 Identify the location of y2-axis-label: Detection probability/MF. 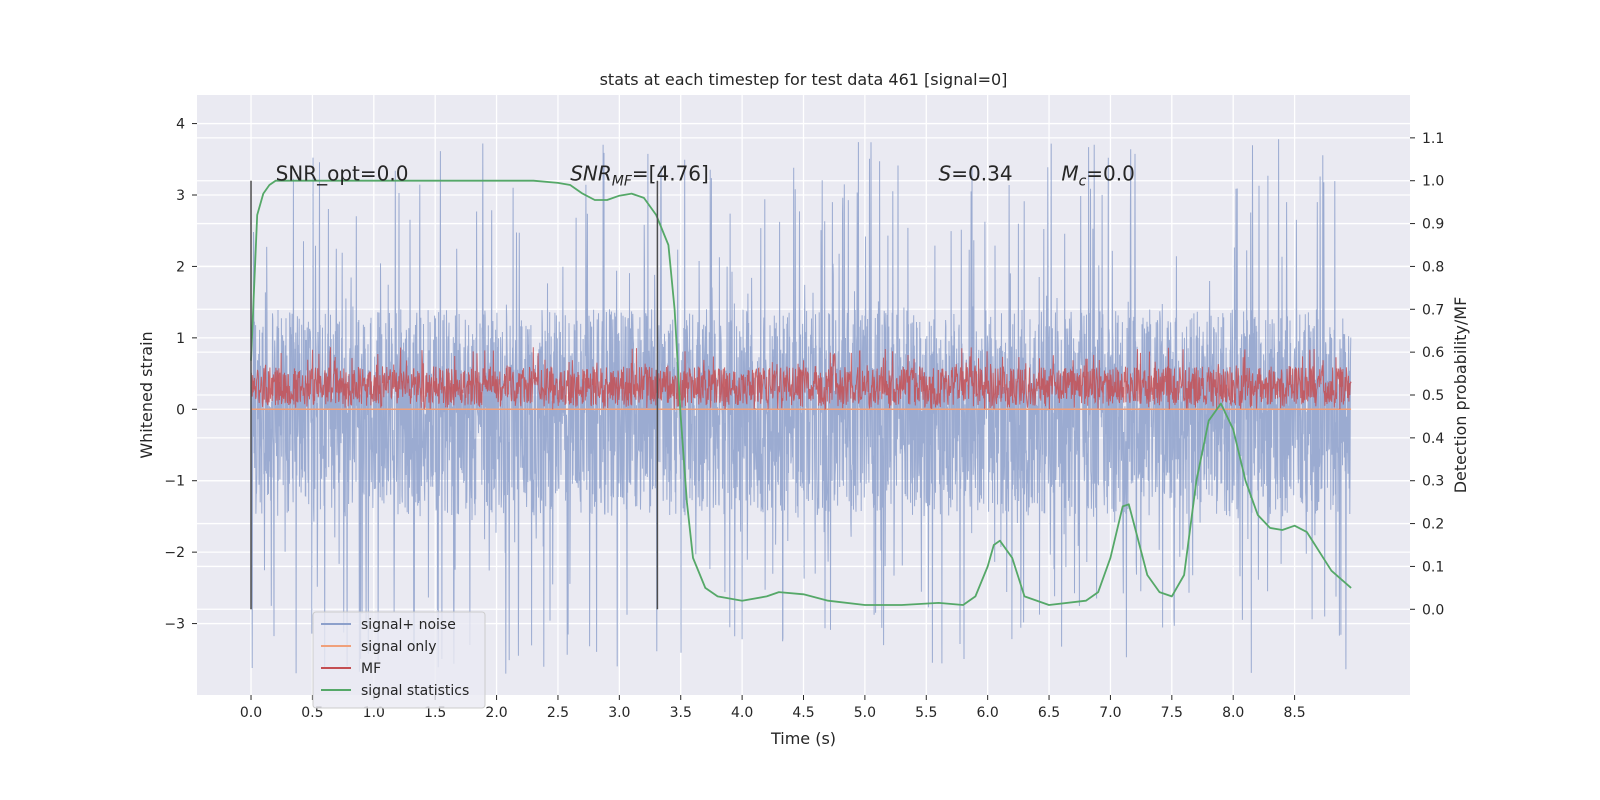
(1460, 395).